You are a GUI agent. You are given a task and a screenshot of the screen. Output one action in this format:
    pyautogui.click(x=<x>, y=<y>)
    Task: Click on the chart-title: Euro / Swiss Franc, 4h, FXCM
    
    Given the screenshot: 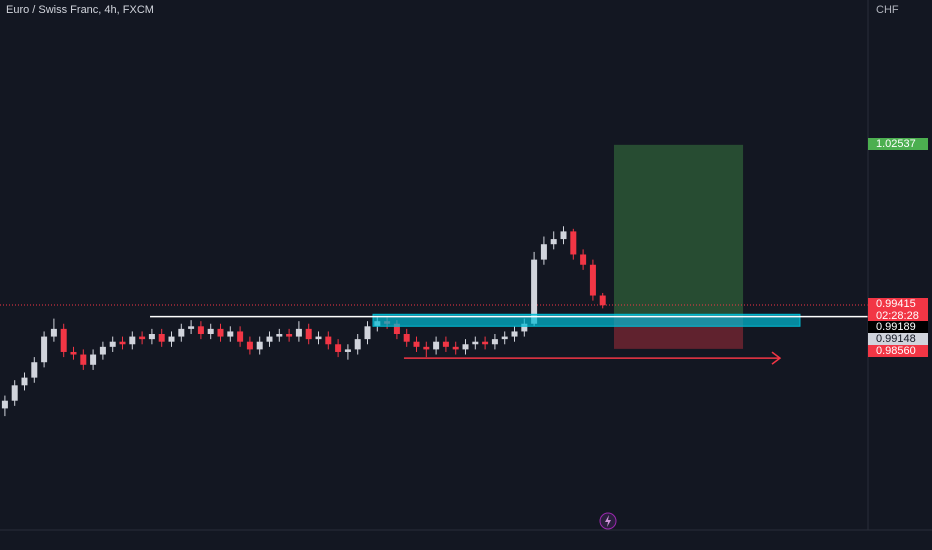 What is the action you would take?
    pyautogui.click(x=80, y=10)
    